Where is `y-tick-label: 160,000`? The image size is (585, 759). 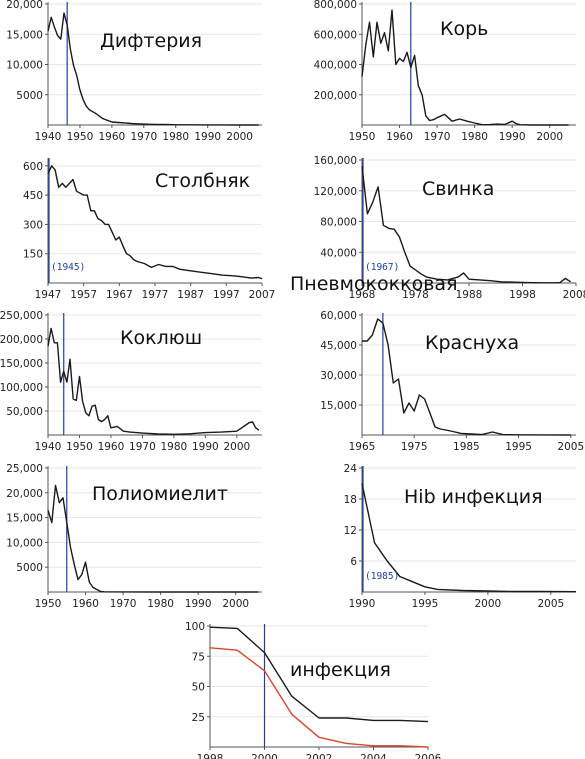 y-tick-label: 160,000 is located at coordinates (335, 161).